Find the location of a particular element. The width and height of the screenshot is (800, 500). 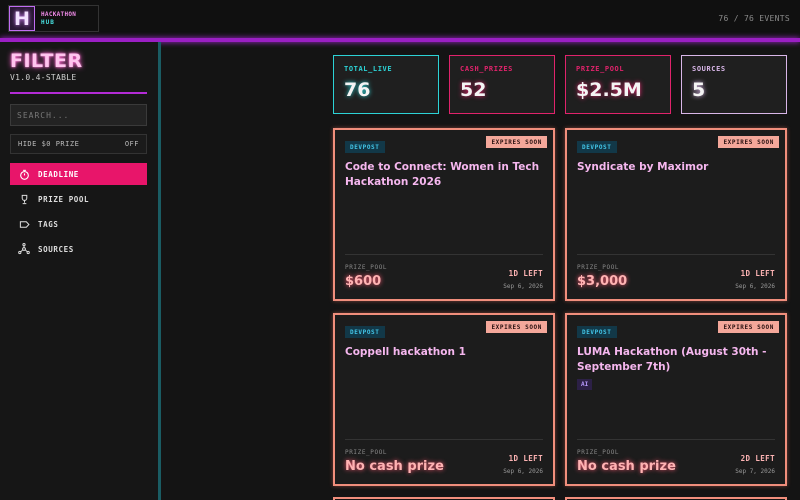

stat-label: SOURCES is located at coordinates (709, 69).